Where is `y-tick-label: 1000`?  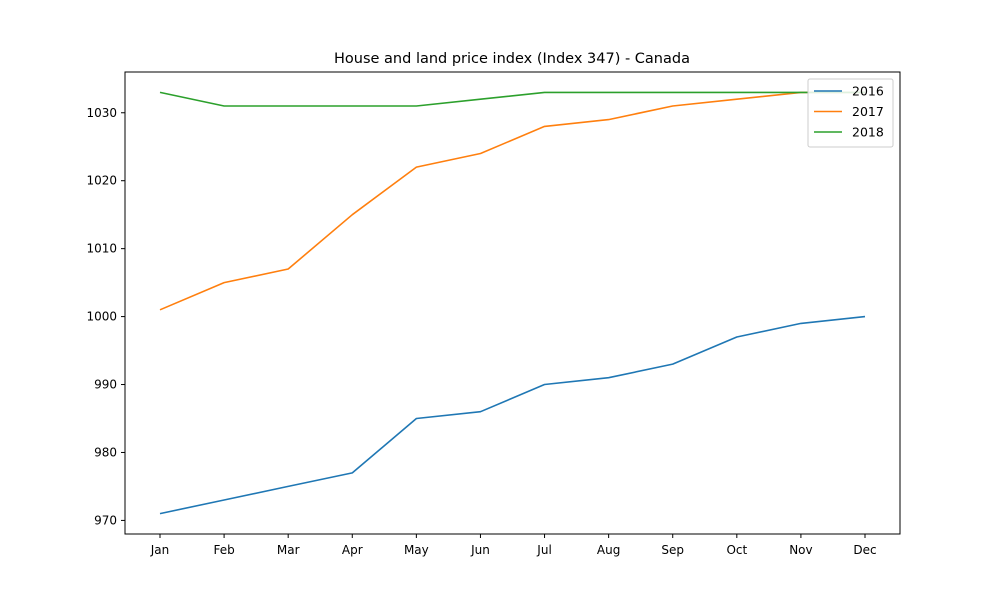
y-tick-label: 1000 is located at coordinates (101, 317).